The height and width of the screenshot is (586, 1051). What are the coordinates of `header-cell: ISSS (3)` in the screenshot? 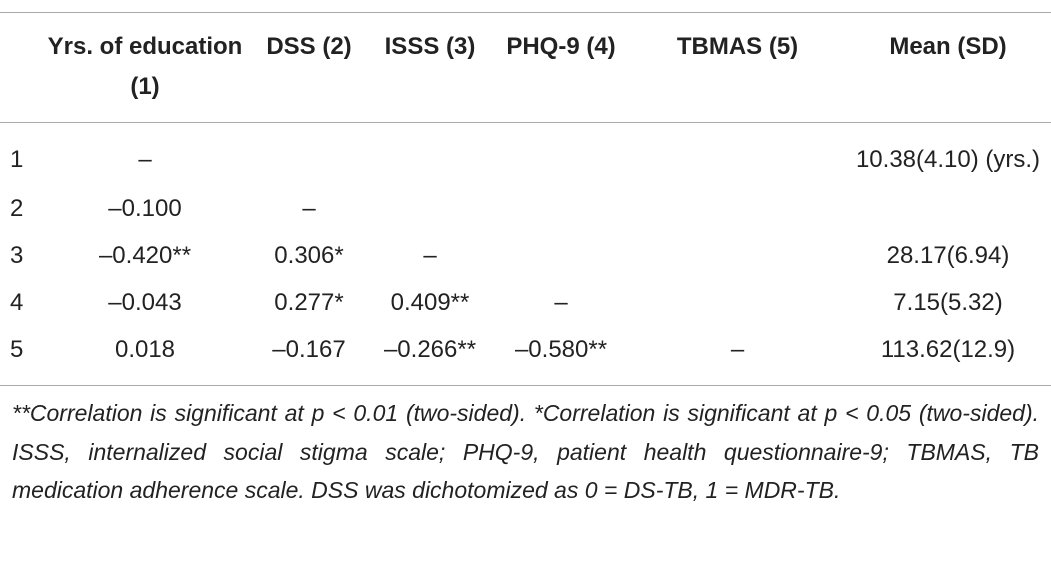 It's located at (430, 46).